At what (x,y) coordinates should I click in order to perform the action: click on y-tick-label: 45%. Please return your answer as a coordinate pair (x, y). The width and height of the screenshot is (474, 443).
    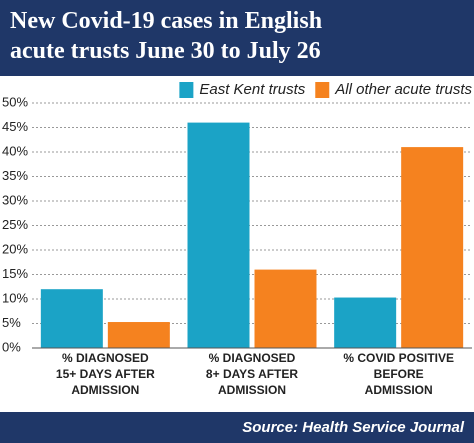
    Looking at the image, I should click on (15, 126).